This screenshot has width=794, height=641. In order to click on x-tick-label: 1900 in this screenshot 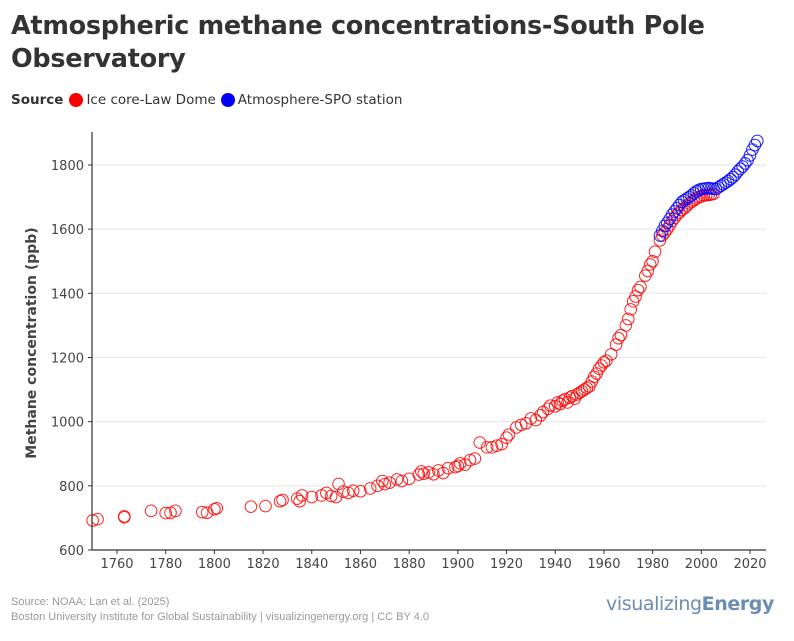, I will do `click(457, 564)`.